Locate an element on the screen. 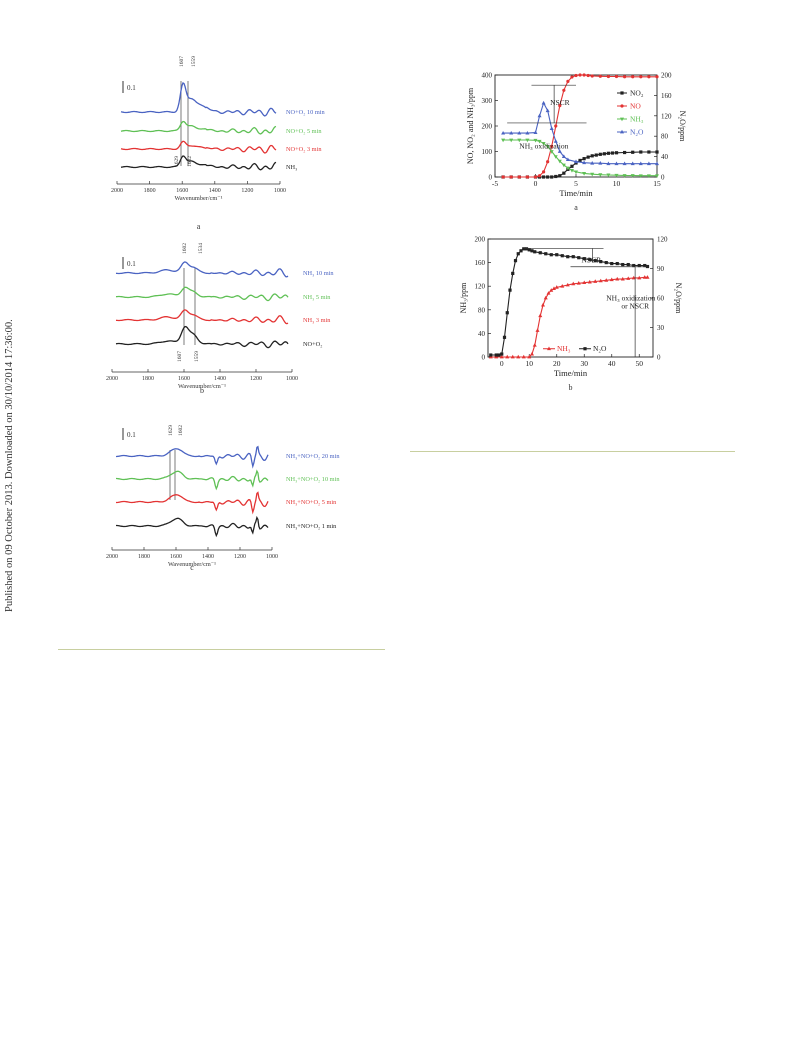  y-right-axis-label: N₂O/ppm is located at coordinates (678, 299).